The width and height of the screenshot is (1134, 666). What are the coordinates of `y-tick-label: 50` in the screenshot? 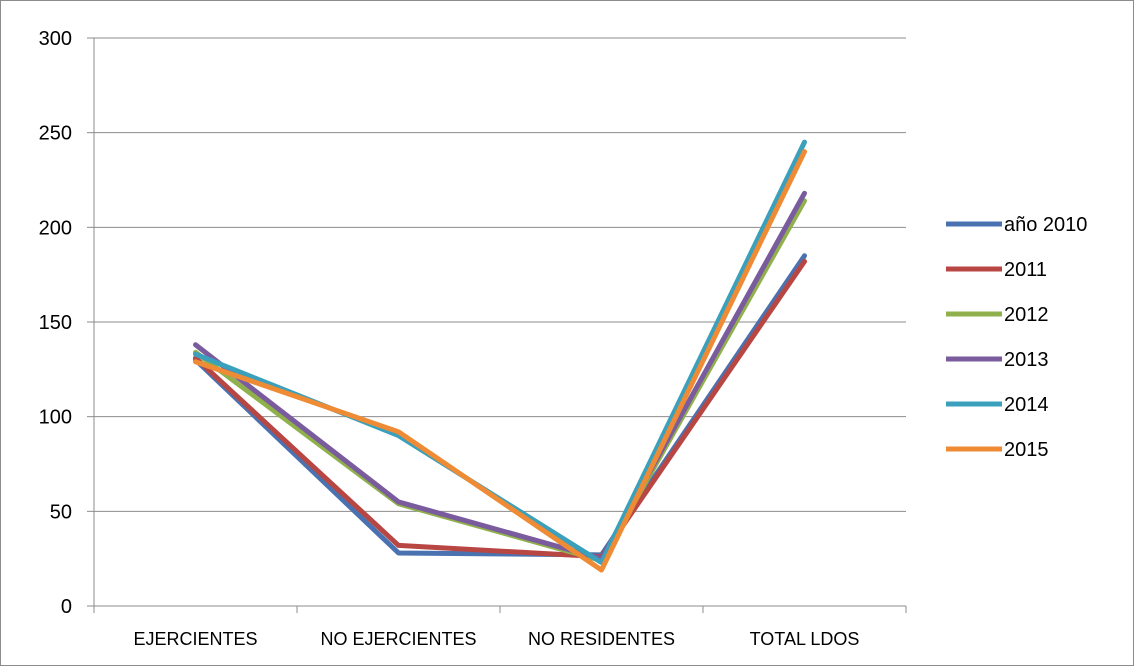 It's located at (61, 512).